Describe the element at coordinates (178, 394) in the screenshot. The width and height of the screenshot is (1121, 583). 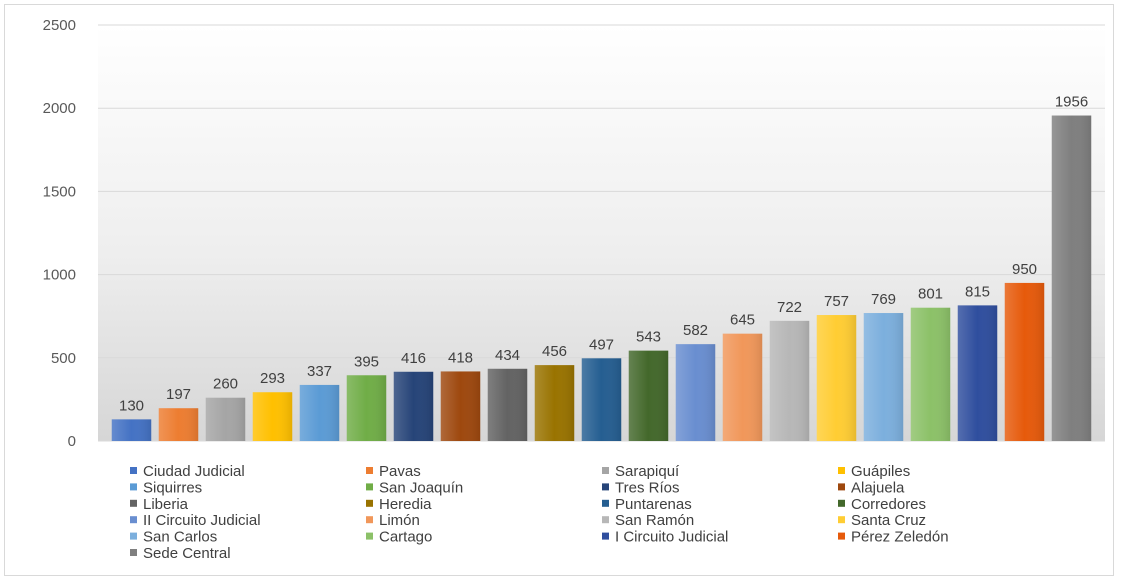
I see `data-label: 197` at that location.